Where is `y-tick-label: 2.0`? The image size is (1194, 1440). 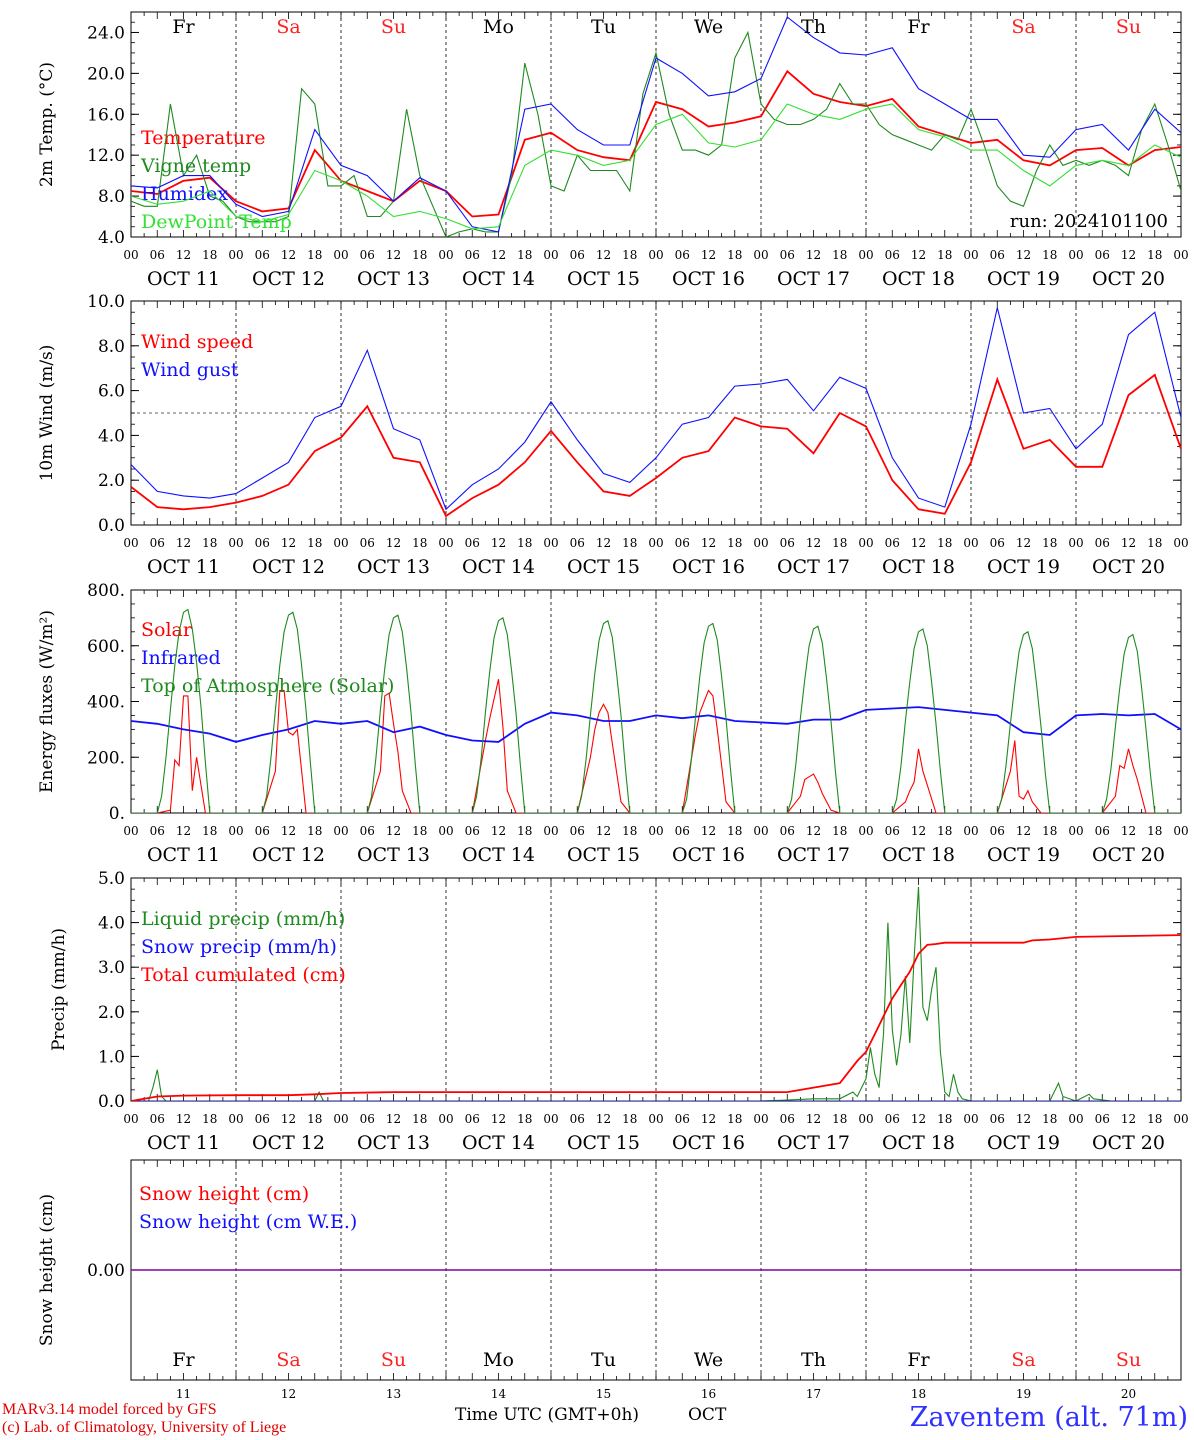 y-tick-label: 2.0 is located at coordinates (111, 1013).